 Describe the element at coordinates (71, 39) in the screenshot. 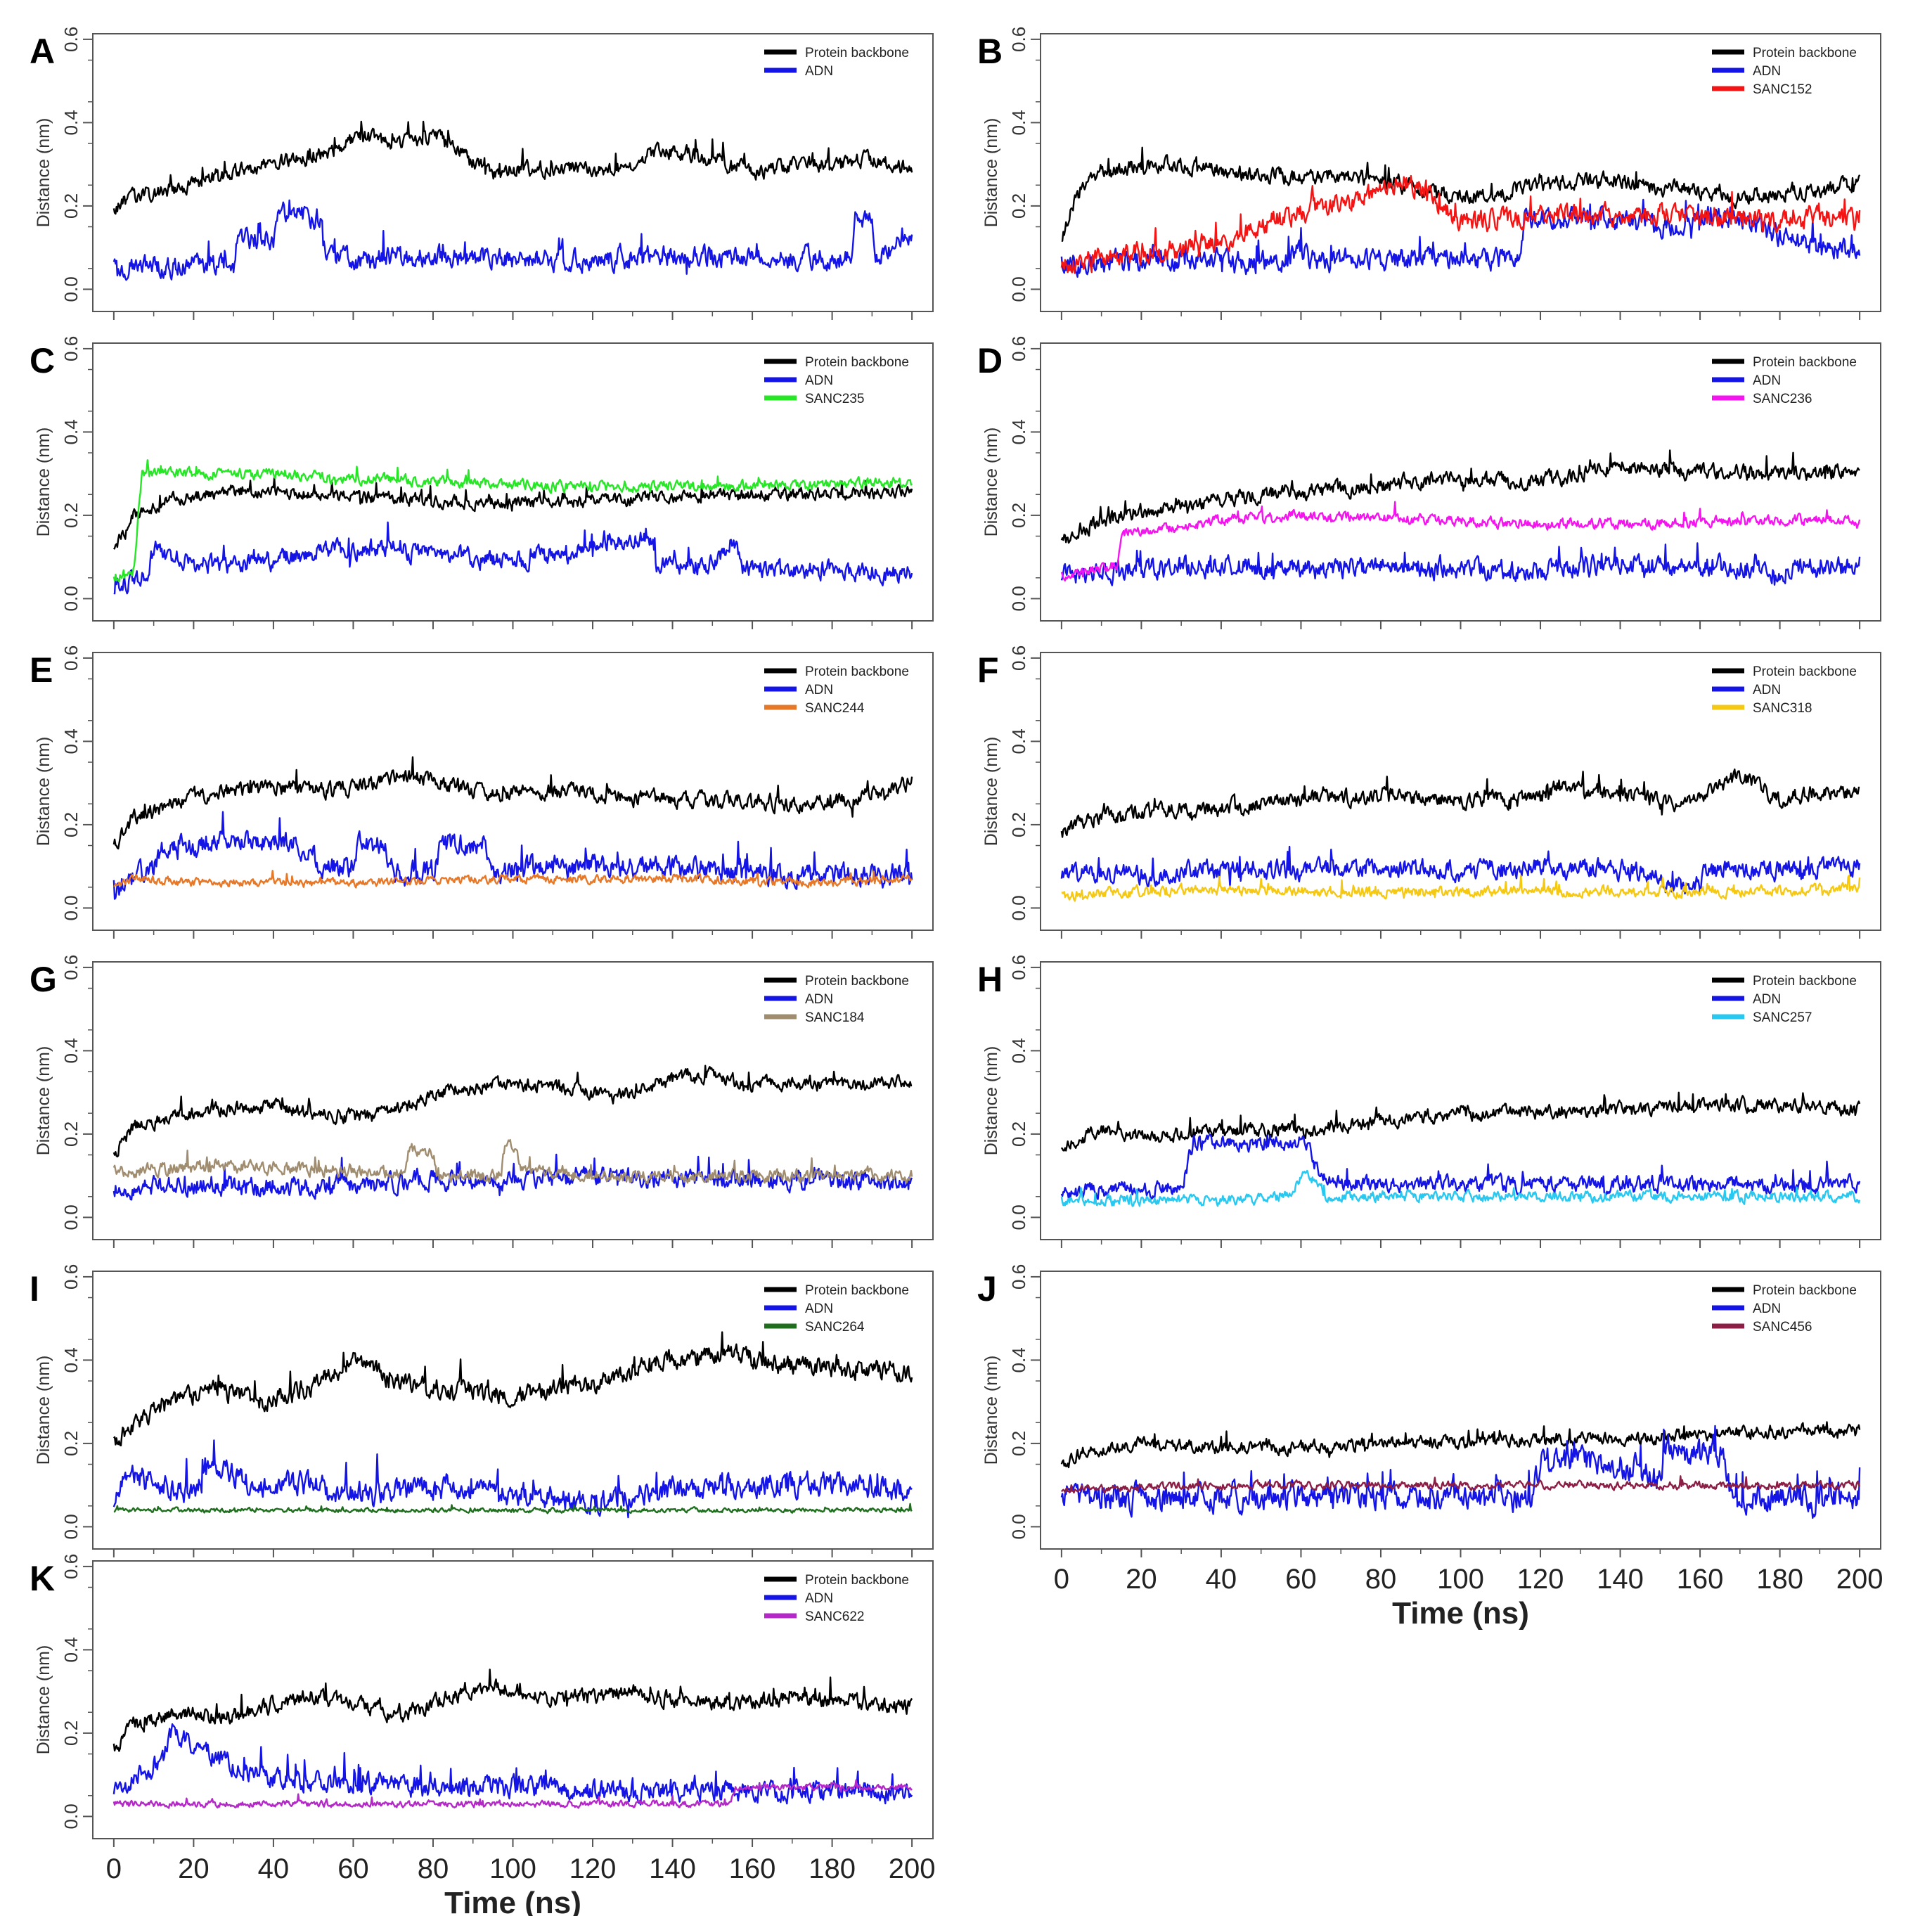

I see `panel-a-ytick-label: 0.6` at that location.